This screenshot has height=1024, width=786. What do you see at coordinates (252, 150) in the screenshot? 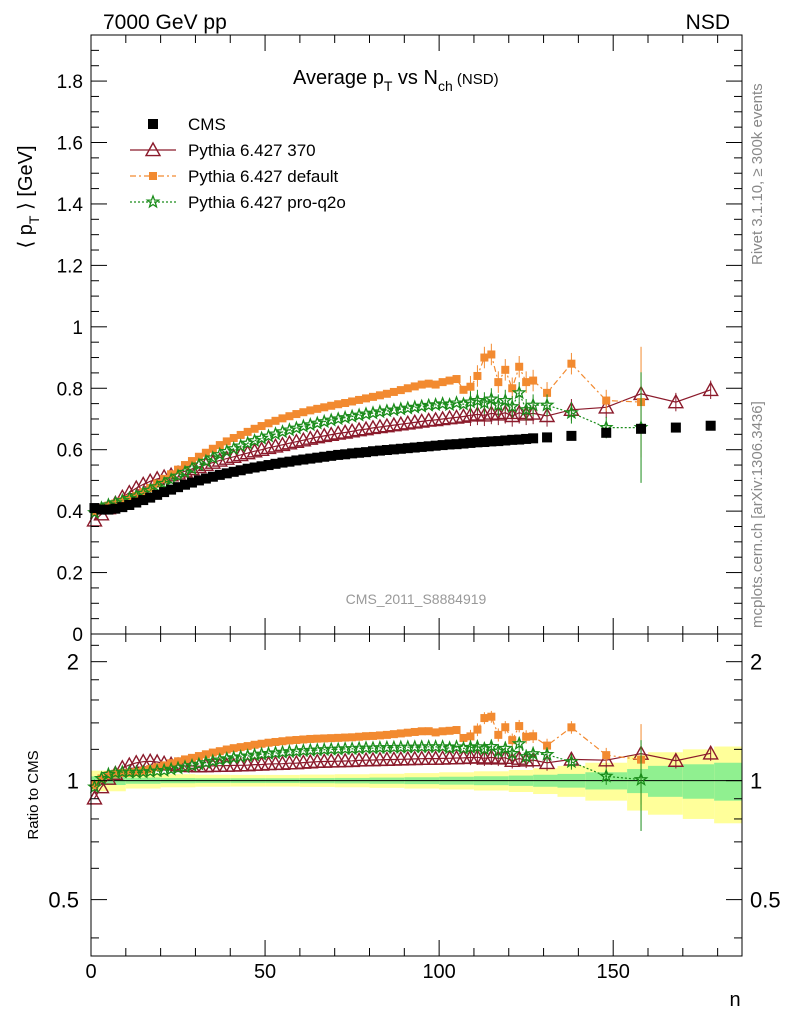
I see `legend-label-pythia-370: Pythia 6.427 370` at bounding box center [252, 150].